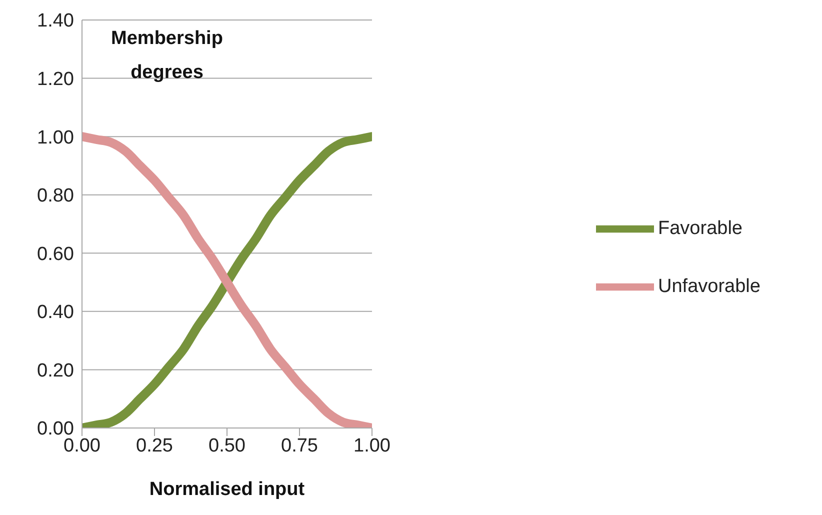 This screenshot has width=822, height=515. Describe the element at coordinates (167, 56) in the screenshot. I see `y-axis-title: Membership degrees` at that location.